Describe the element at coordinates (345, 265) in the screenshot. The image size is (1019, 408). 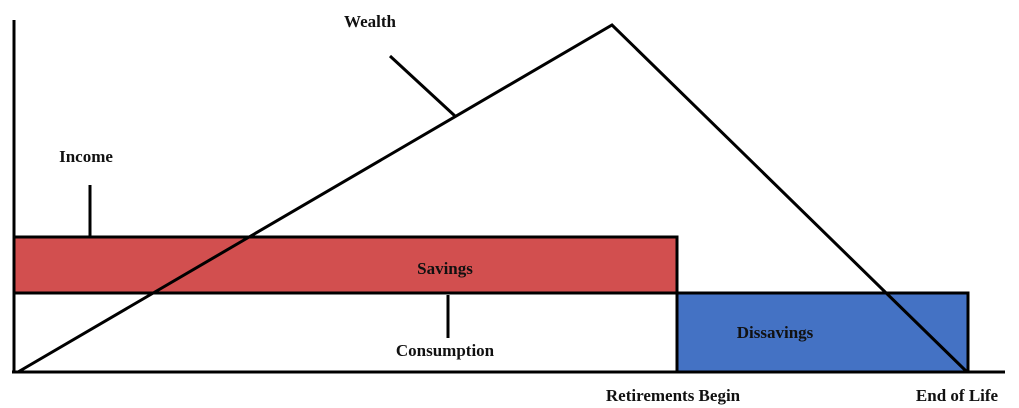
I see `savings-area` at that location.